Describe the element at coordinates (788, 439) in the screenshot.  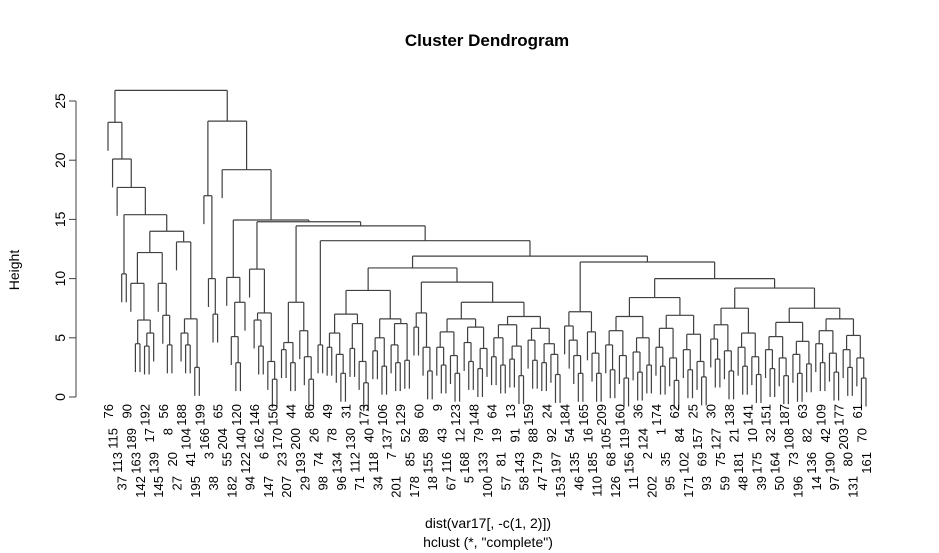
I see `leaf-label: 108` at that location.